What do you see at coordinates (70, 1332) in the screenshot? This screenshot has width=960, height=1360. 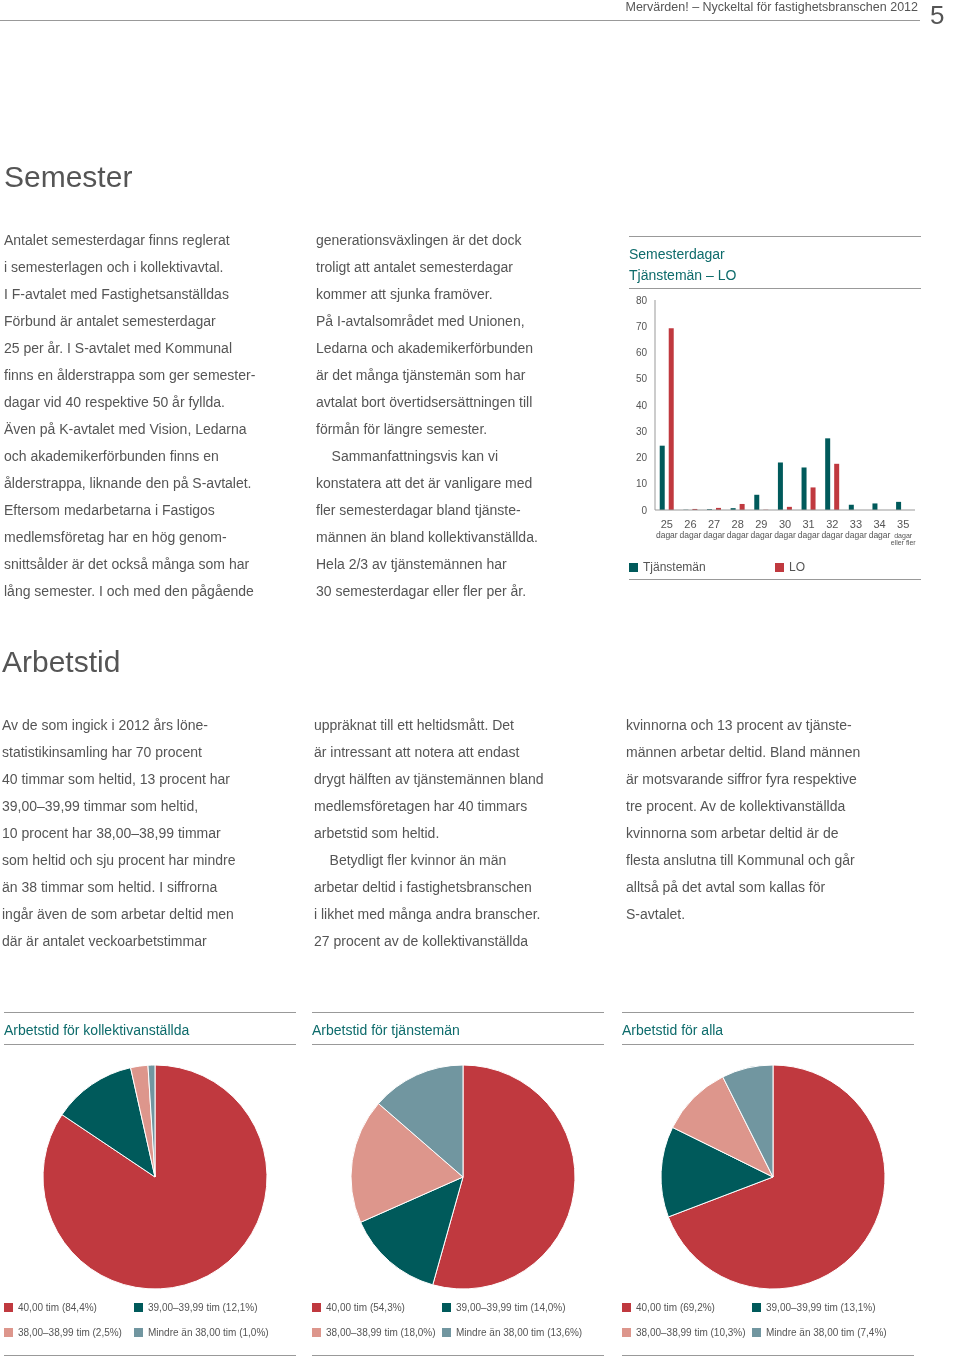 I see `legend-label: 38,00–38,99 tim (2,5%)` at bounding box center [70, 1332].